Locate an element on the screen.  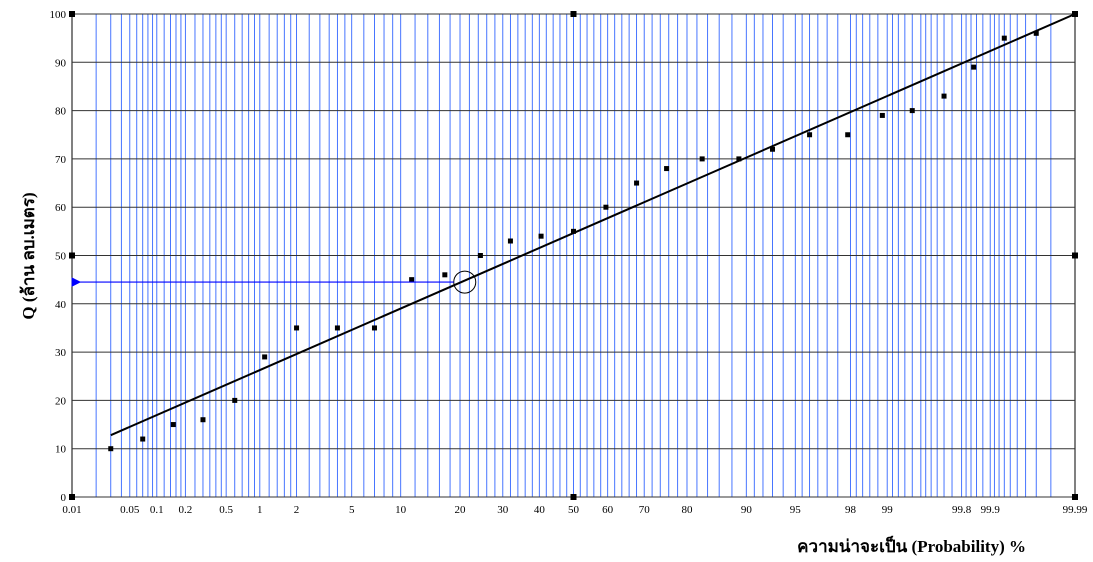
x-tick-label: 0.5 is located at coordinates (226, 510).